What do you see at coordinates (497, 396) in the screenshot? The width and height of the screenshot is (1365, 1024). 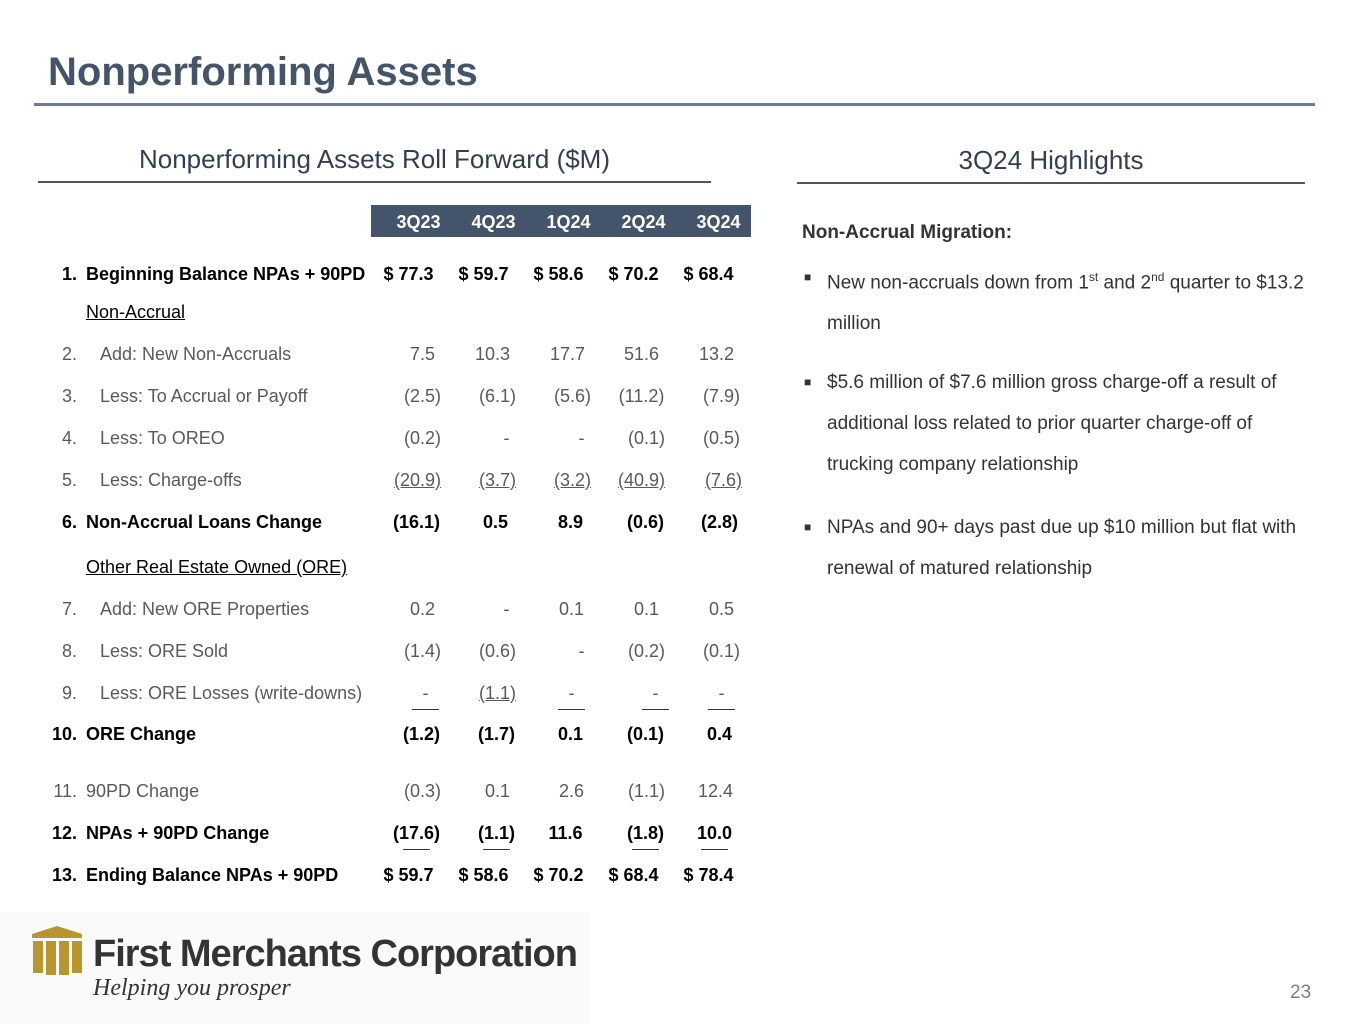 I see `cell: (6.1)` at bounding box center [497, 396].